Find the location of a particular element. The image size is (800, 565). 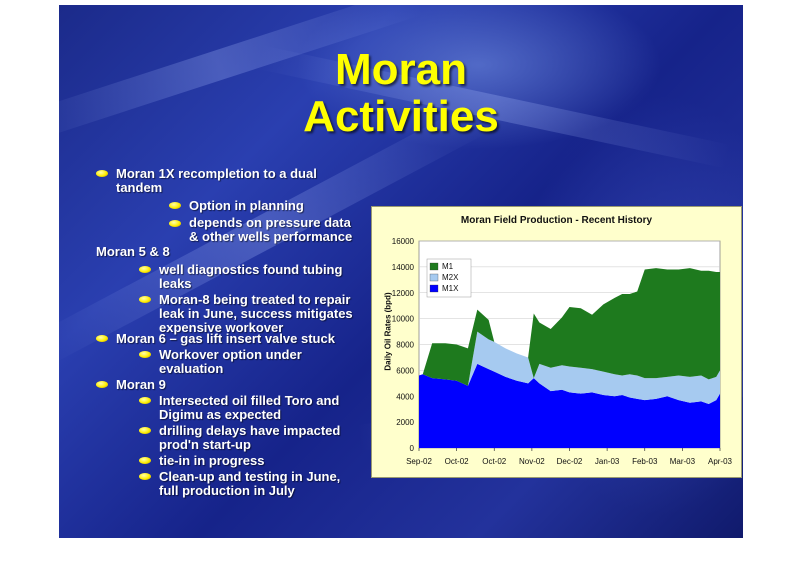

bullet-text: Moran-8 being treated to repair is located at coordinates (255, 299).